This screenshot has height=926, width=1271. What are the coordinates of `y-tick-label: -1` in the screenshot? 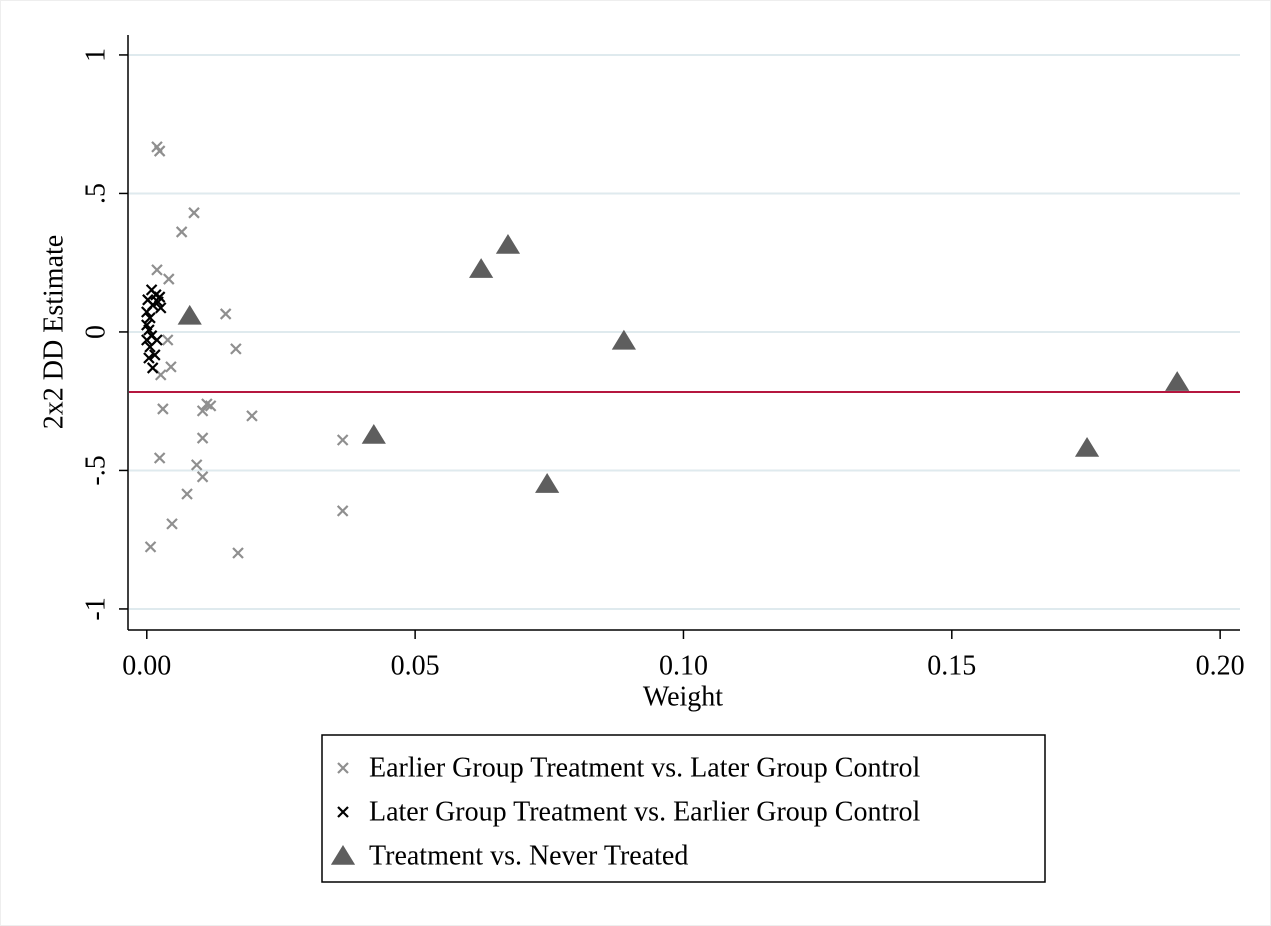 It's located at (95, 608).